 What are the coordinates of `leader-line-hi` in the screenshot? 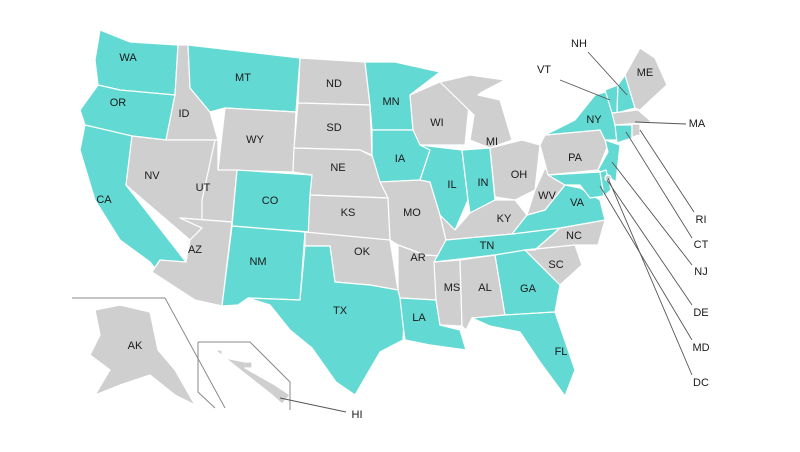 It's located at (313, 405).